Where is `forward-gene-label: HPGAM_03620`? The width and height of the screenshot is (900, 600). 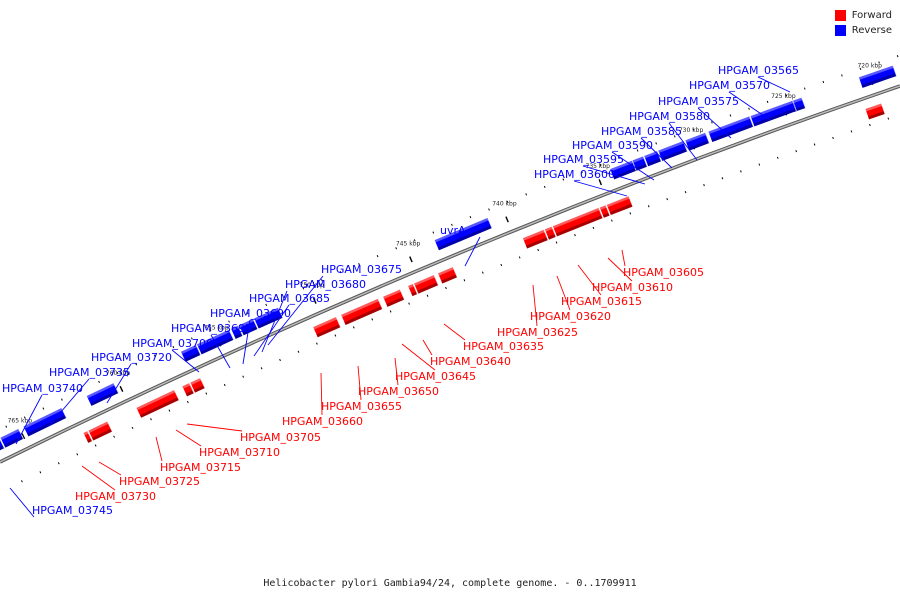
forward-gene-label: HPGAM_03620 is located at coordinates (570, 316).